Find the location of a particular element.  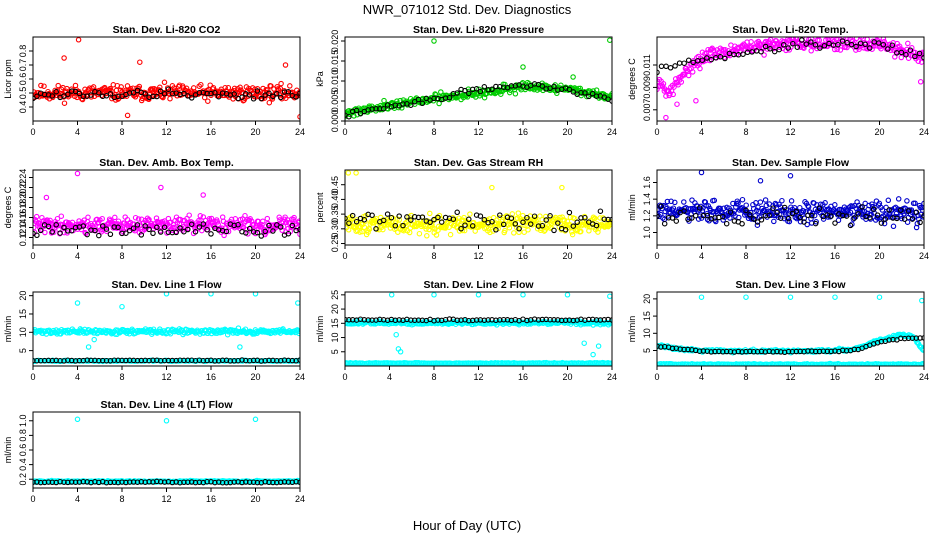

y-axis-label: ml/min is located at coordinates (8, 450).